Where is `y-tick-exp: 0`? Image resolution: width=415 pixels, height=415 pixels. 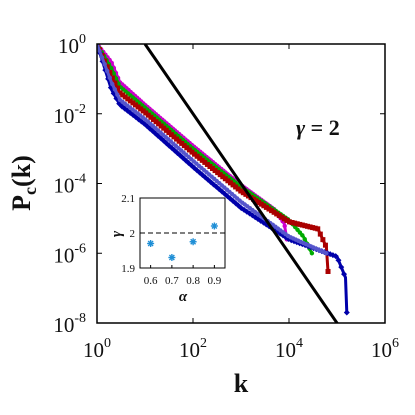 y-tick-exp: 0 is located at coordinates (82, 39).